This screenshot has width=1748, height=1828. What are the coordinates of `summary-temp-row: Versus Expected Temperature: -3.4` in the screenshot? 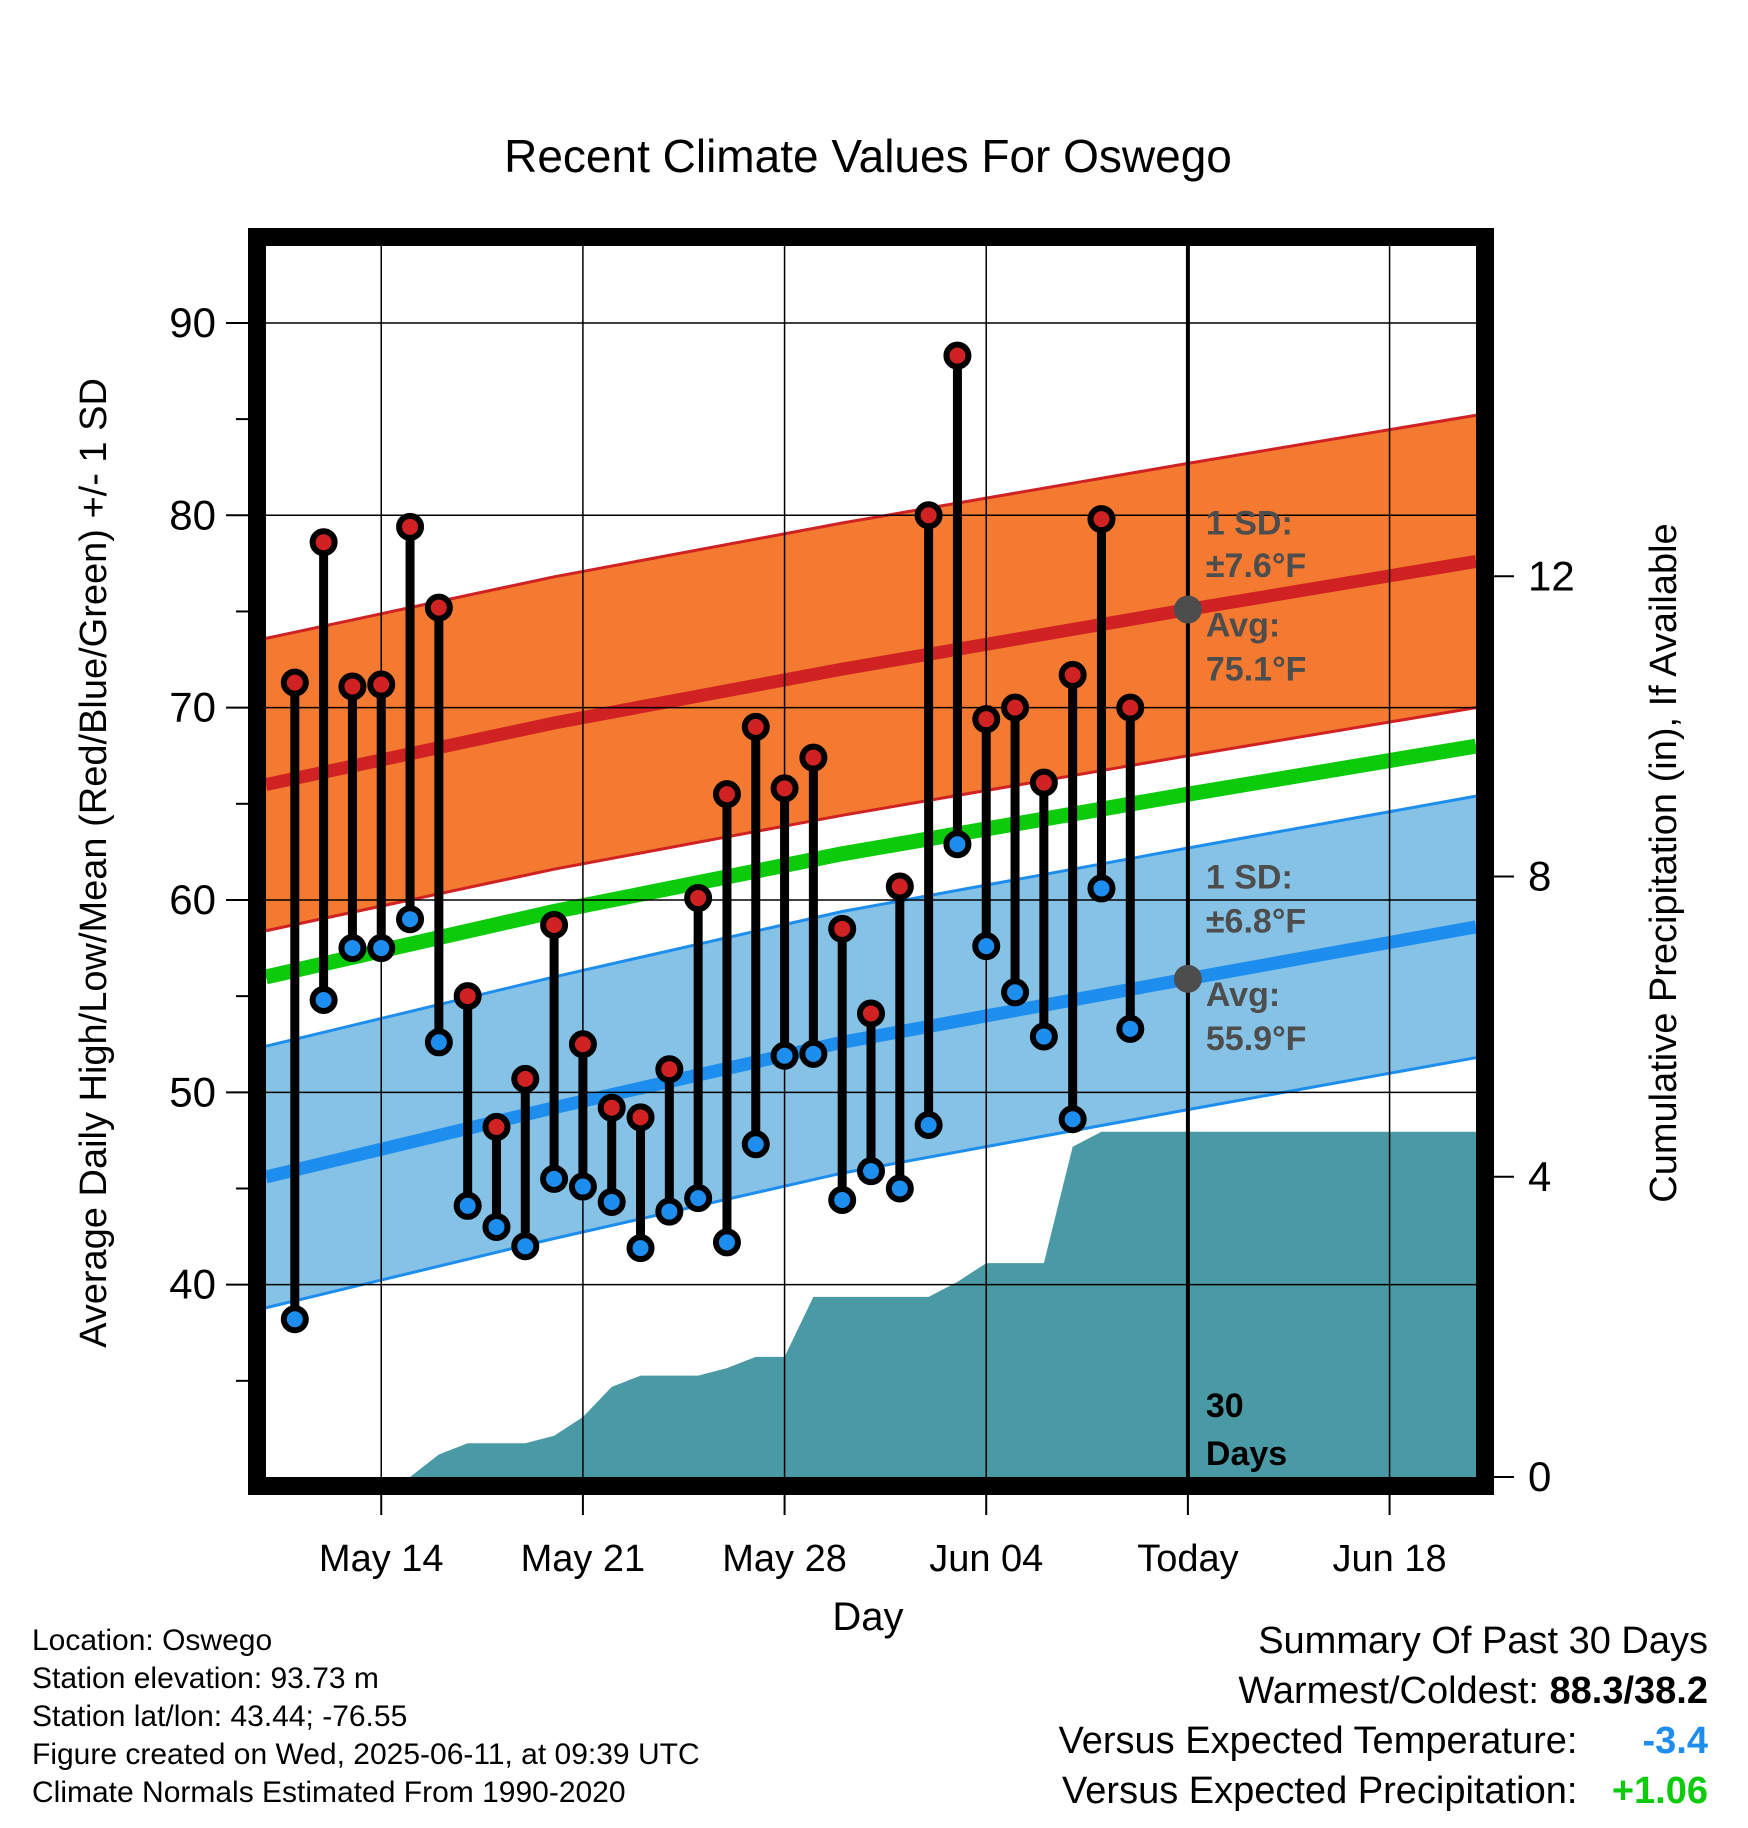 It's located at (1383, 1741).